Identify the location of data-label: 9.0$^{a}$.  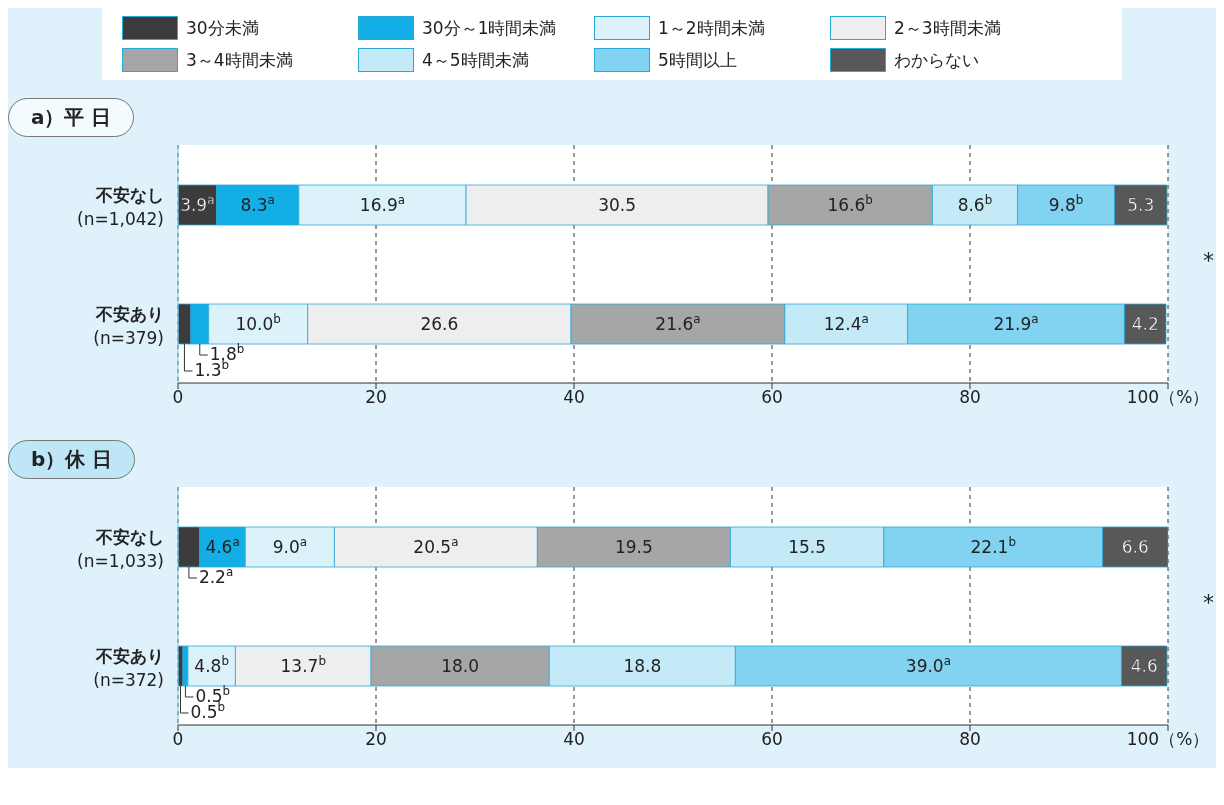
(290, 546).